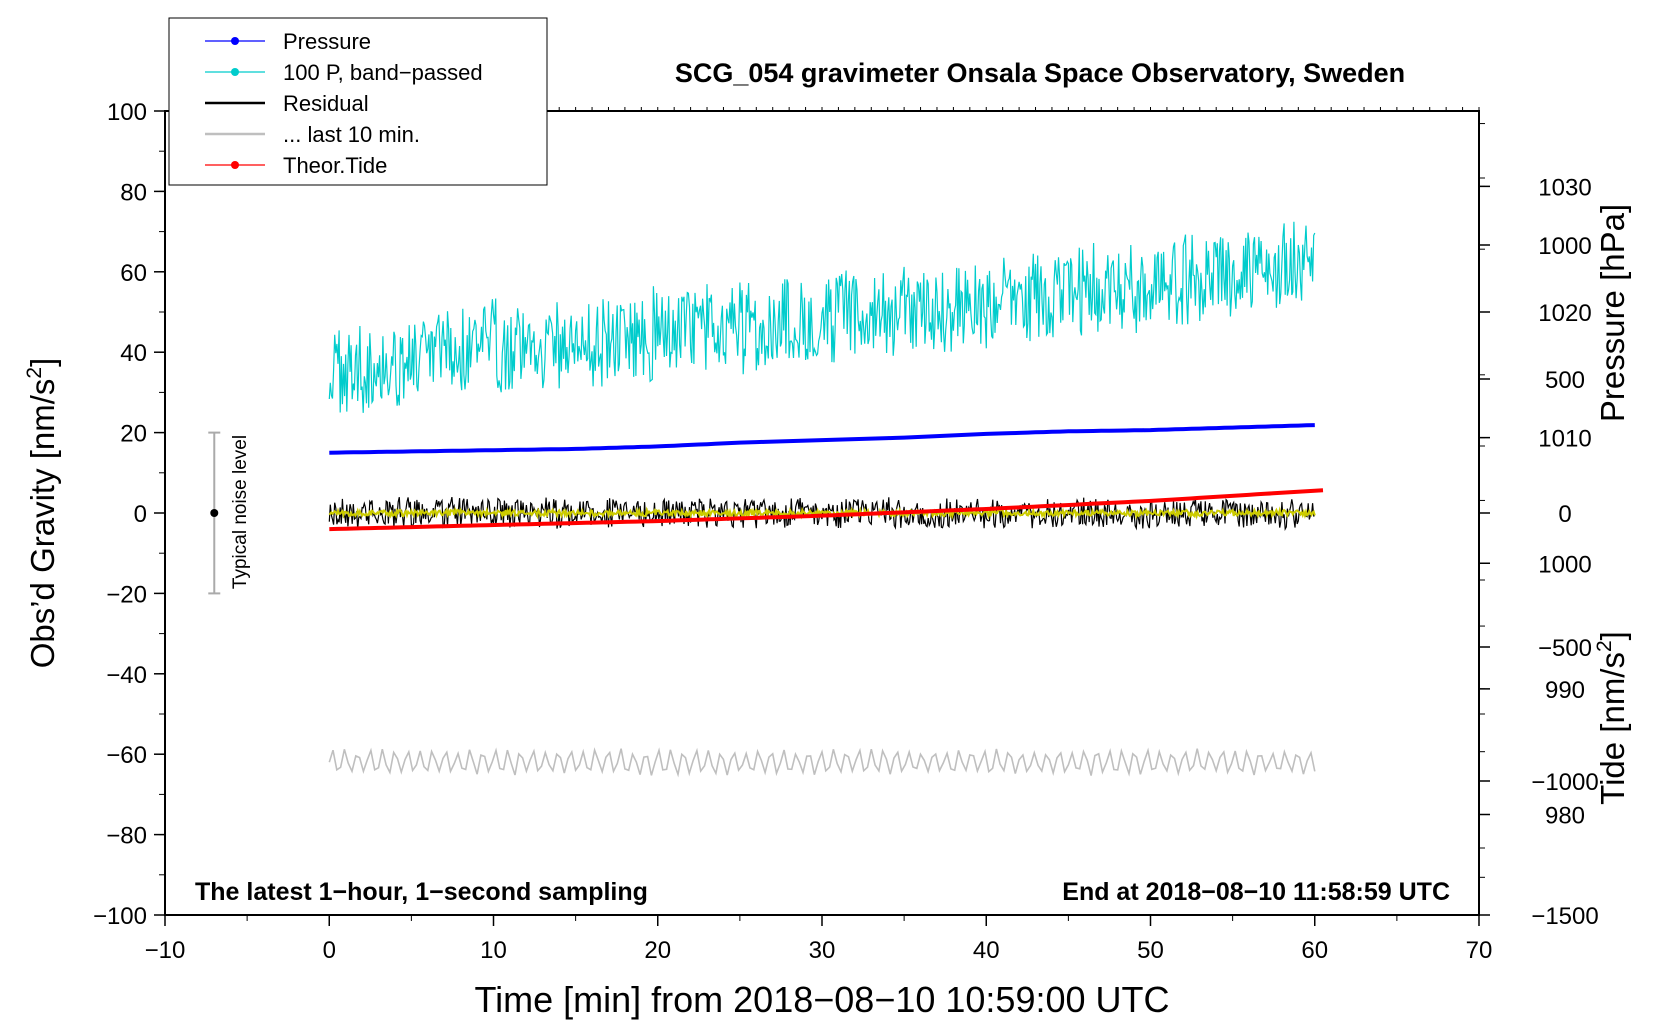 This screenshot has width=1660, height=1020. I want to click on tide-tick-label: 0, so click(1564, 514).